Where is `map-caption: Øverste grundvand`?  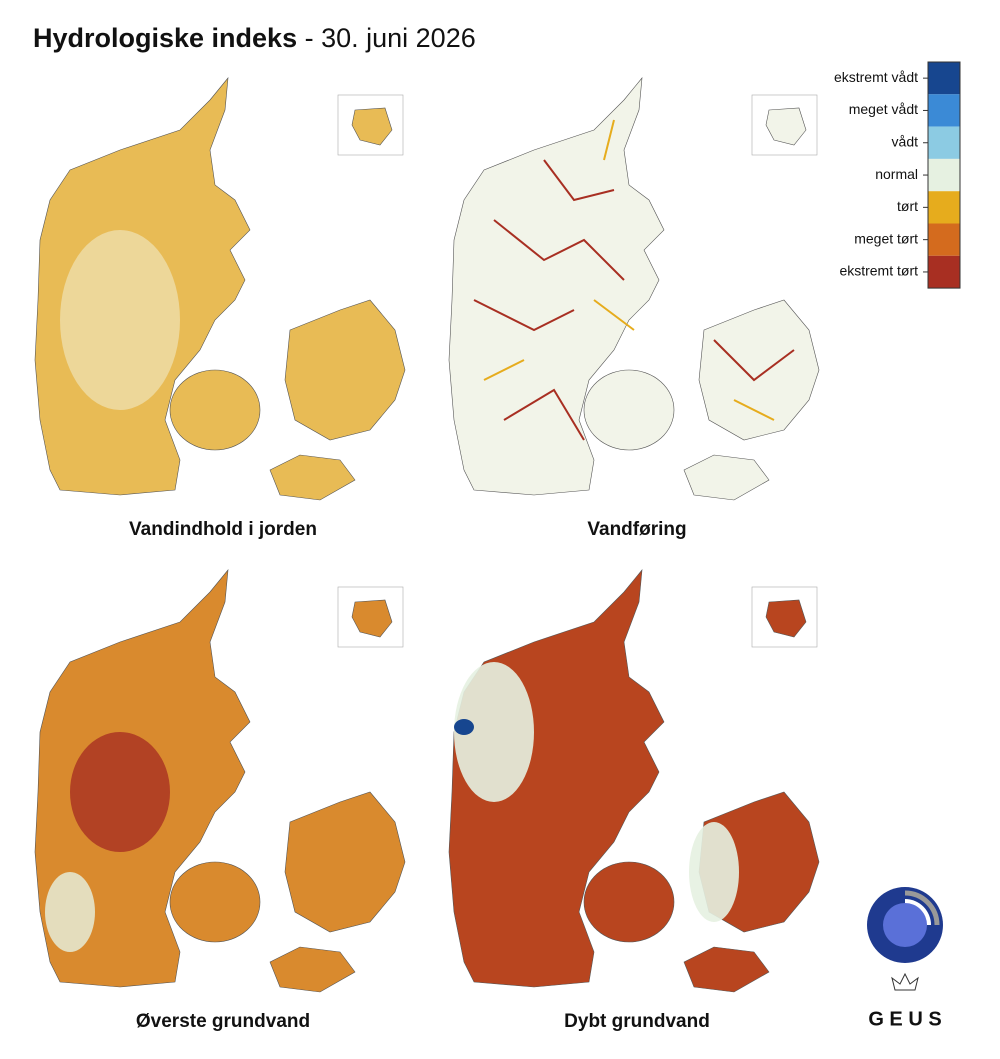
map-caption: Øverste grundvand is located at coordinates (223, 1021).